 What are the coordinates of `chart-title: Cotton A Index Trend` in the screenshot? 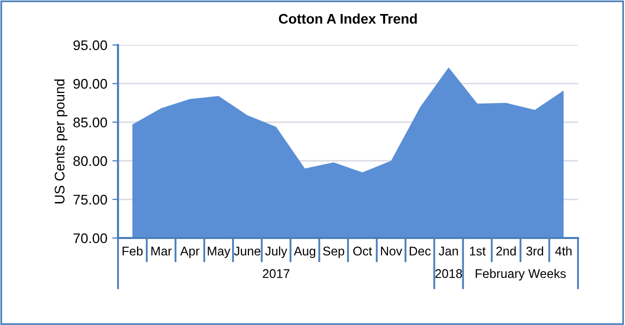 It's located at (347, 19).